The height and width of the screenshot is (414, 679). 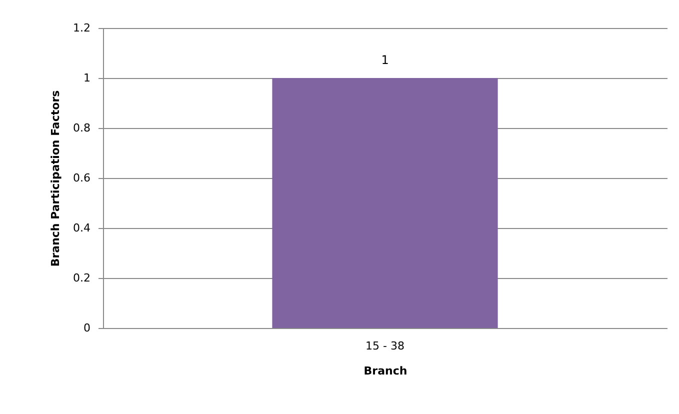 I want to click on y-tick-label: 0.6, so click(x=81, y=178).